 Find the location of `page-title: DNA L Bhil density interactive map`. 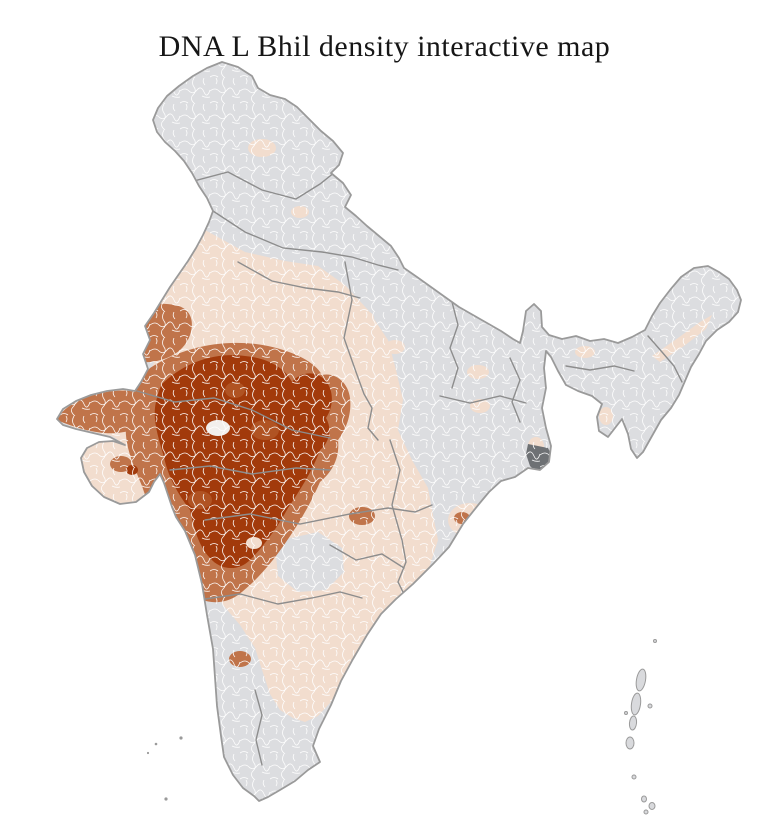

page-title: DNA L Bhil density interactive map is located at coordinates (384, 47).